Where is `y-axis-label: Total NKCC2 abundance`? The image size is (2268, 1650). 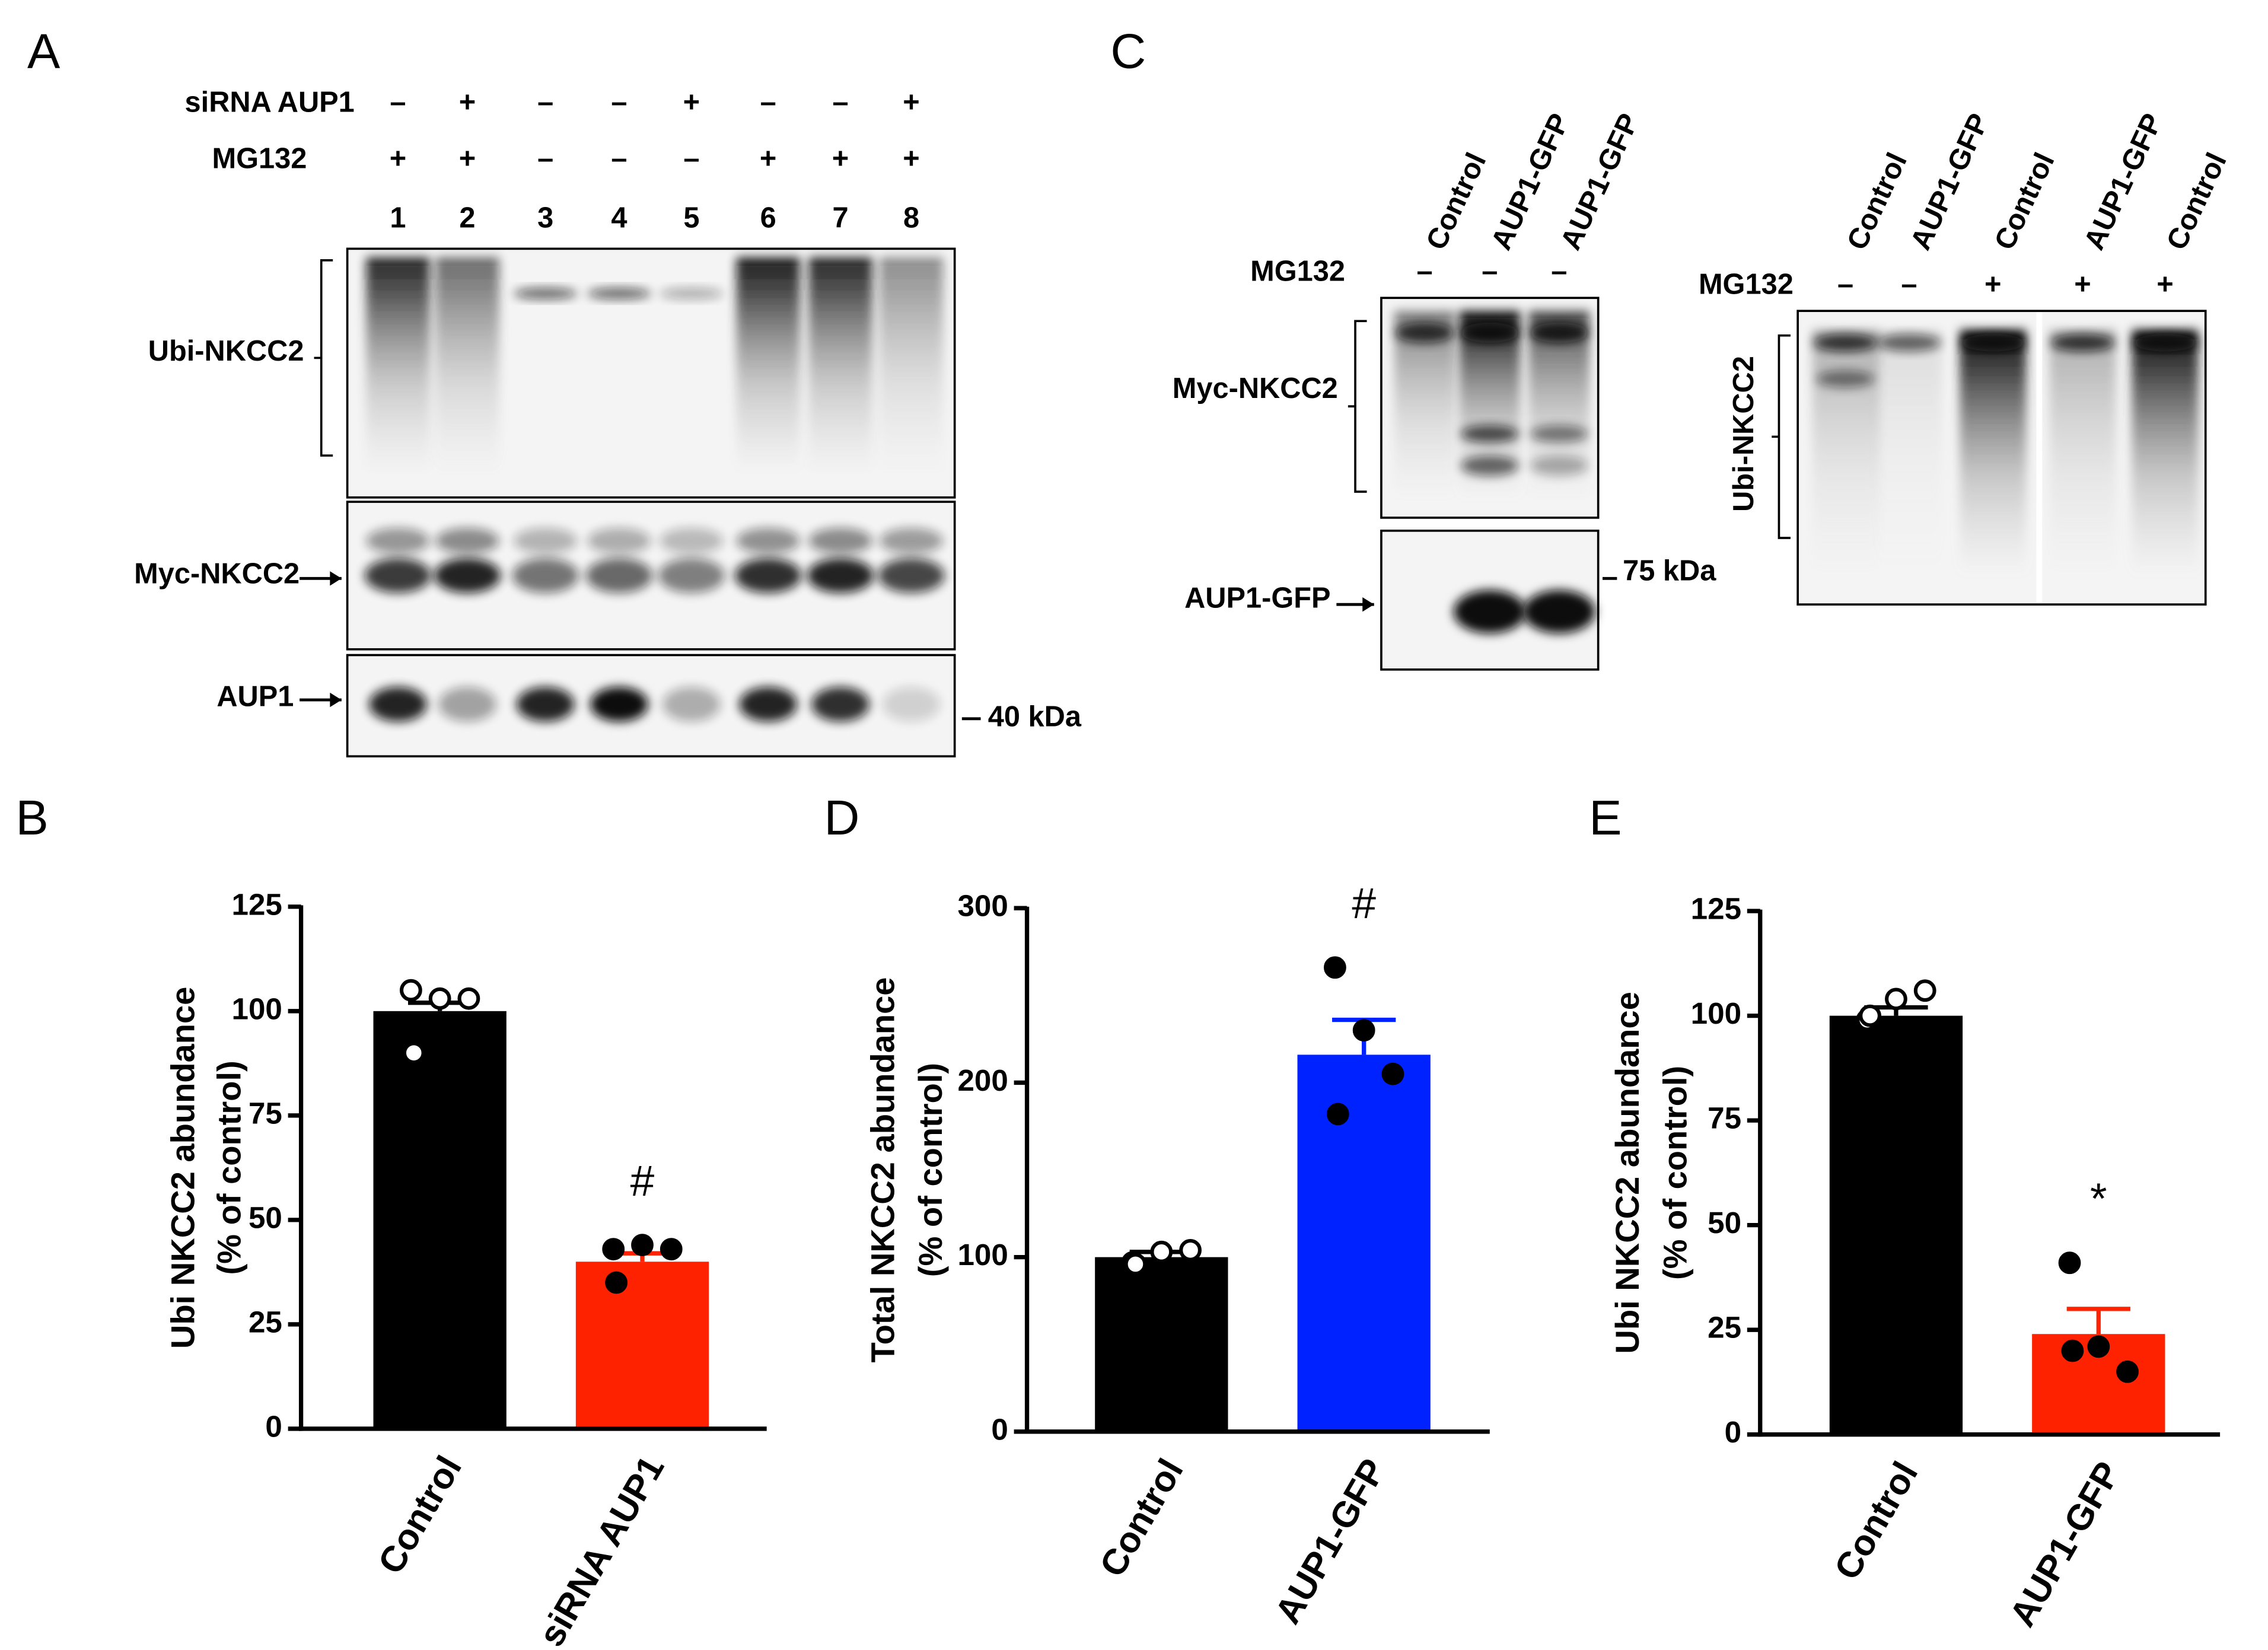 y-axis-label: Total NKCC2 abundance is located at coordinates (882, 1170).